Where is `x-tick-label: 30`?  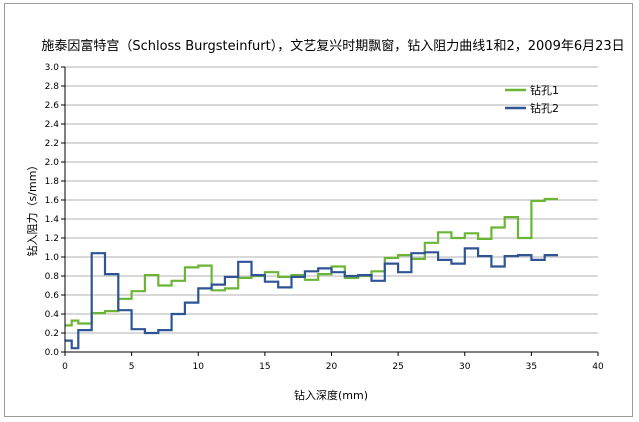 x-tick-label: 30 is located at coordinates (465, 367).